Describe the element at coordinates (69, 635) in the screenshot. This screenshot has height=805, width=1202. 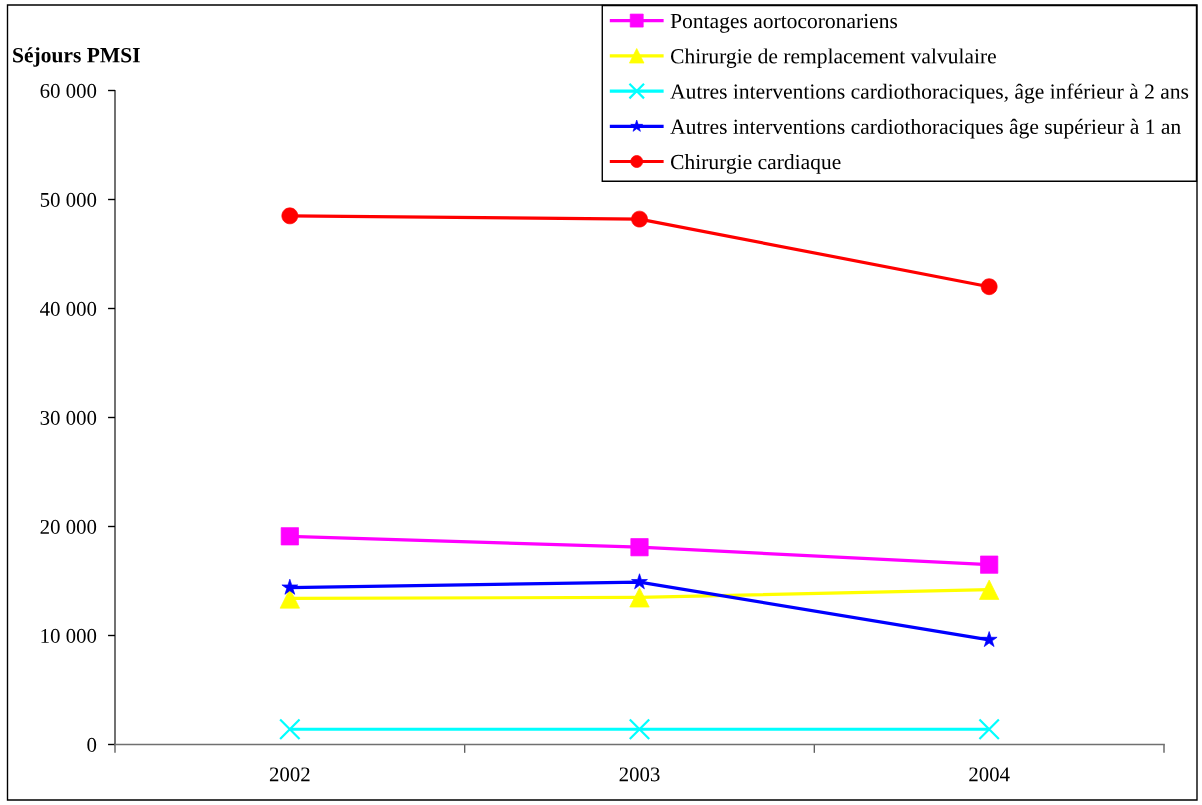
I see `y-tick-label: 10 000` at that location.